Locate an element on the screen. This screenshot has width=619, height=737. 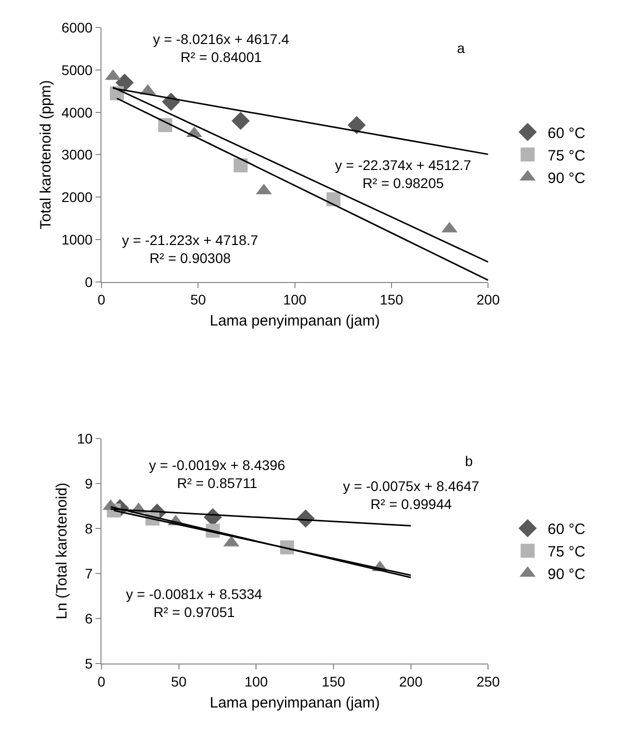
y-tick-label: 6 is located at coordinates (88, 618).